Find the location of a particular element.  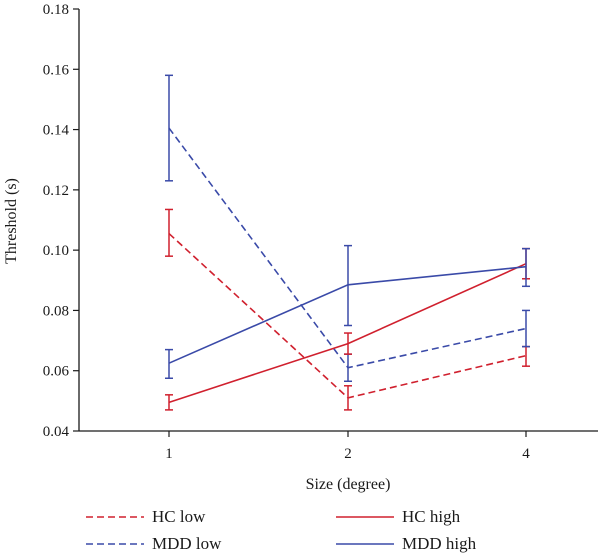

x-tick-label: 2 is located at coordinates (348, 454).